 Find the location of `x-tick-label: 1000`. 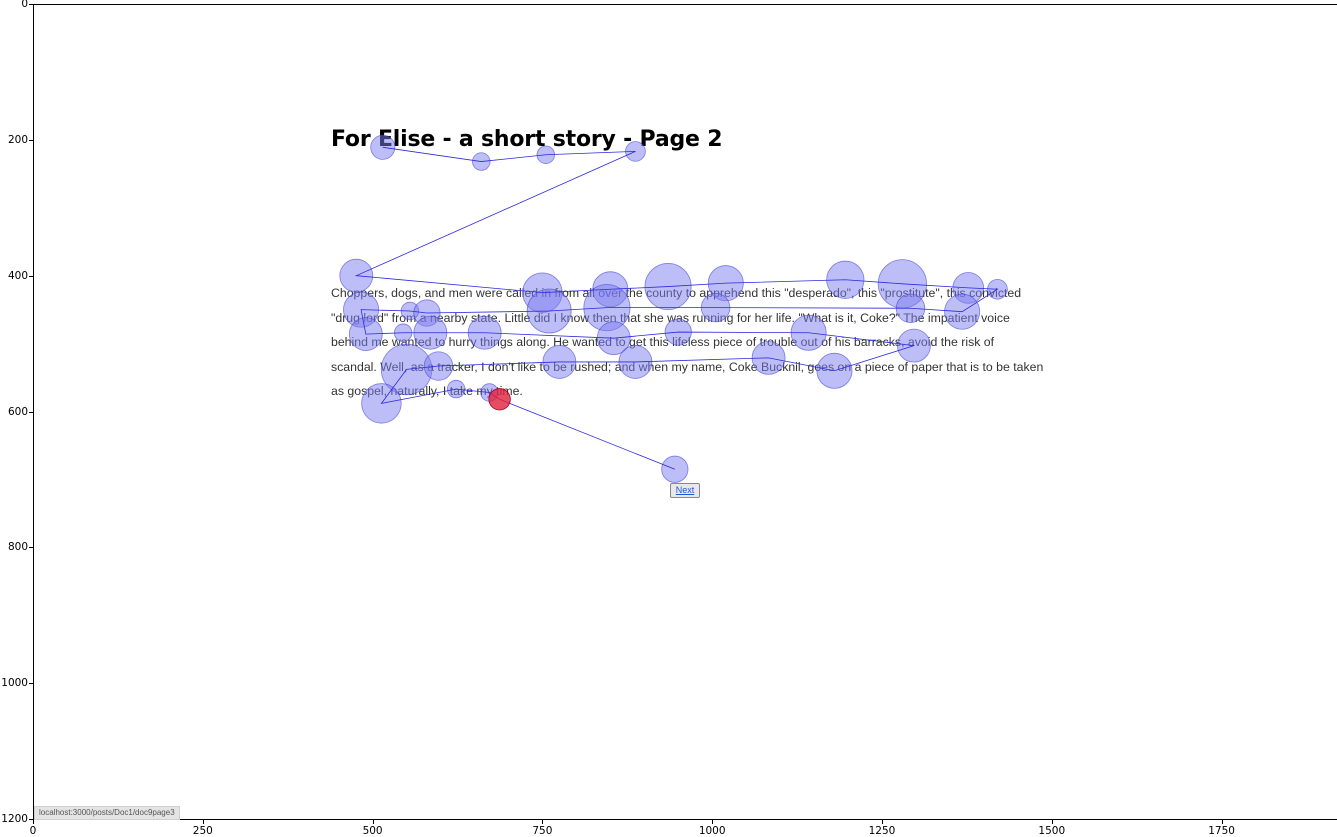

x-tick-label: 1000 is located at coordinates (712, 831).